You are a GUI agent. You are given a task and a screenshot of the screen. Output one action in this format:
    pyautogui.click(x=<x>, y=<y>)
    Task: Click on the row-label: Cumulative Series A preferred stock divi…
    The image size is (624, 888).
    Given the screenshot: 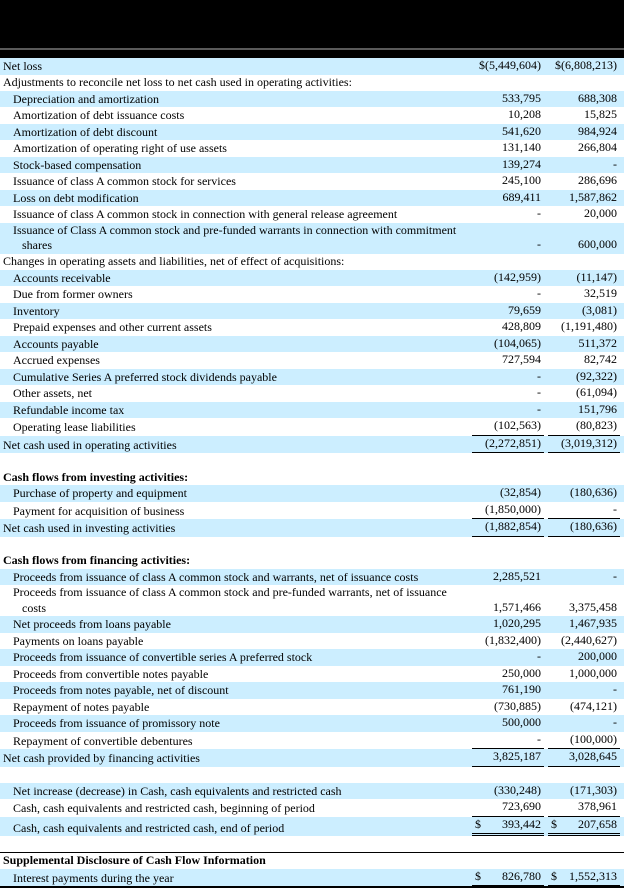 What is the action you would take?
    pyautogui.click(x=145, y=376)
    